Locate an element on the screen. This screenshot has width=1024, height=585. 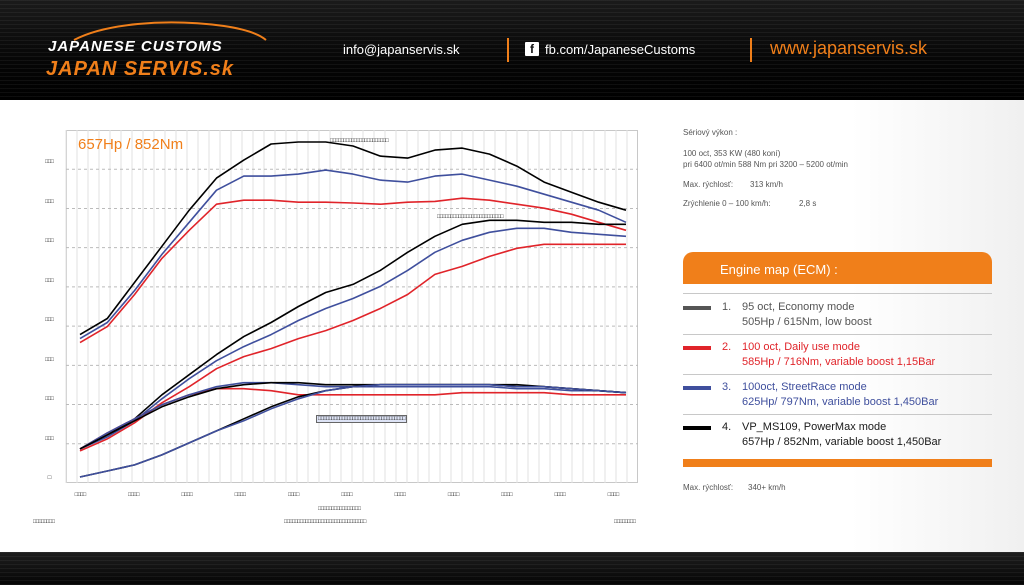
center-axis-caption: □□□□□□□□□□□□□□□□□□□□□□□□□□□□□□□ is located at coordinates (325, 522).